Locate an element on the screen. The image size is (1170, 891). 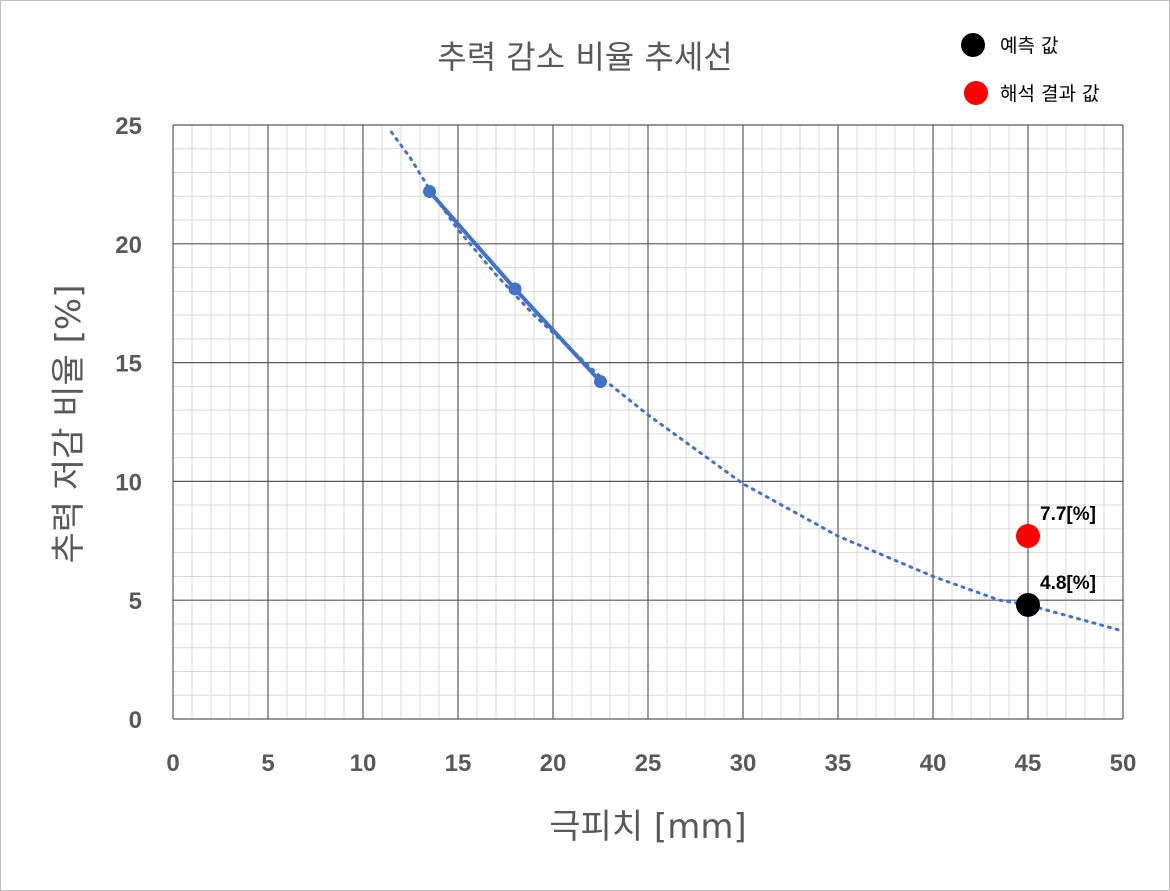
x-axis-label: 극피치 [mm] is located at coordinates (647, 827).